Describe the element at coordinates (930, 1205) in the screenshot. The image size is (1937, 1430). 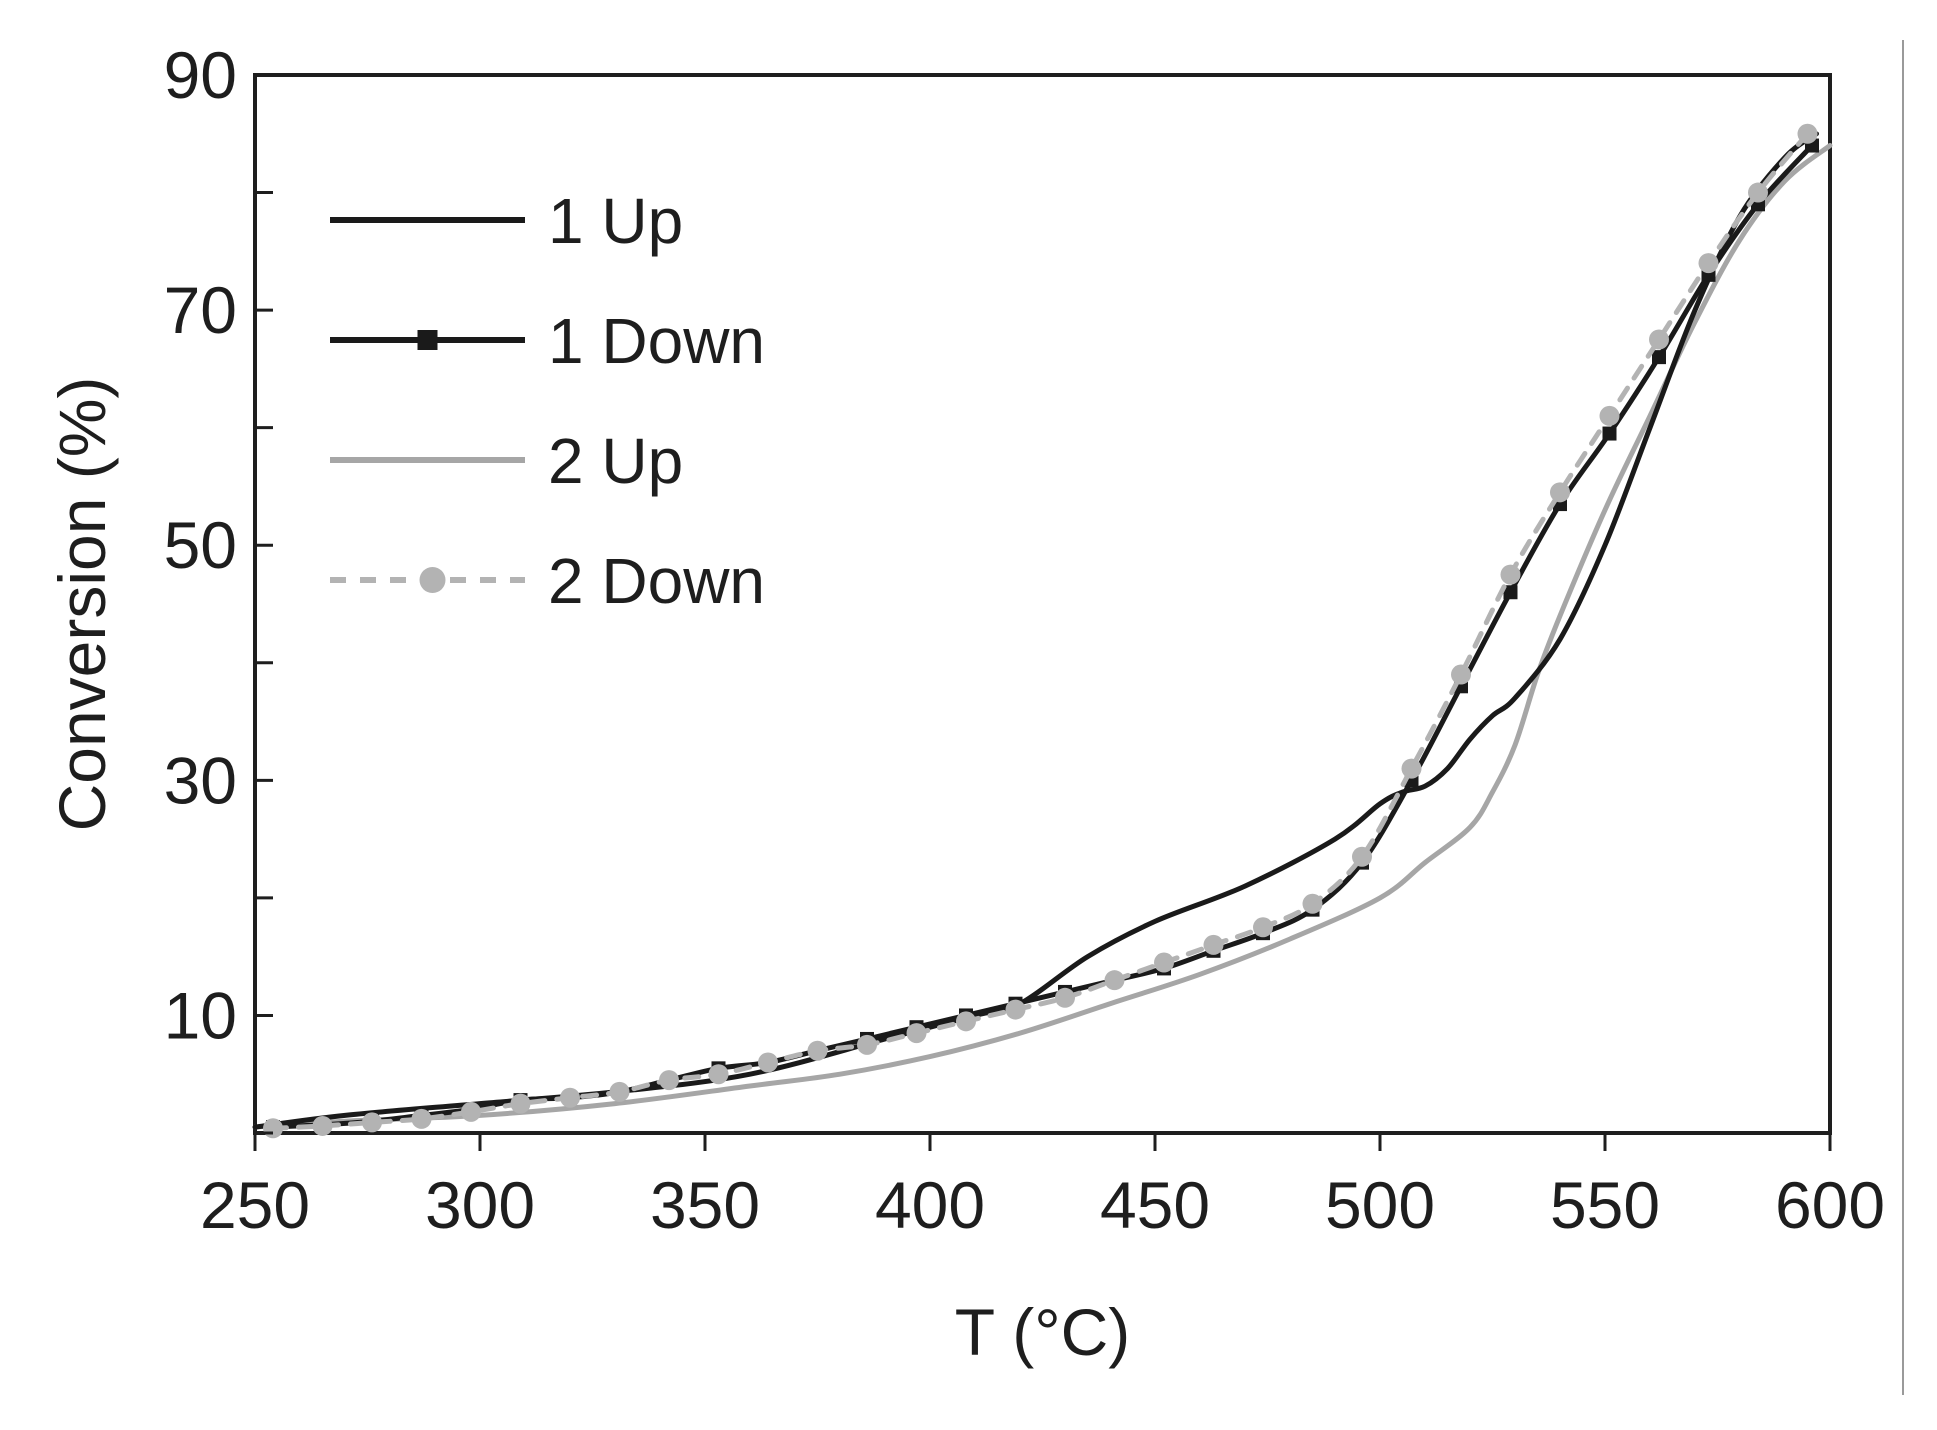
I see `x-tick-label: 400` at that location.